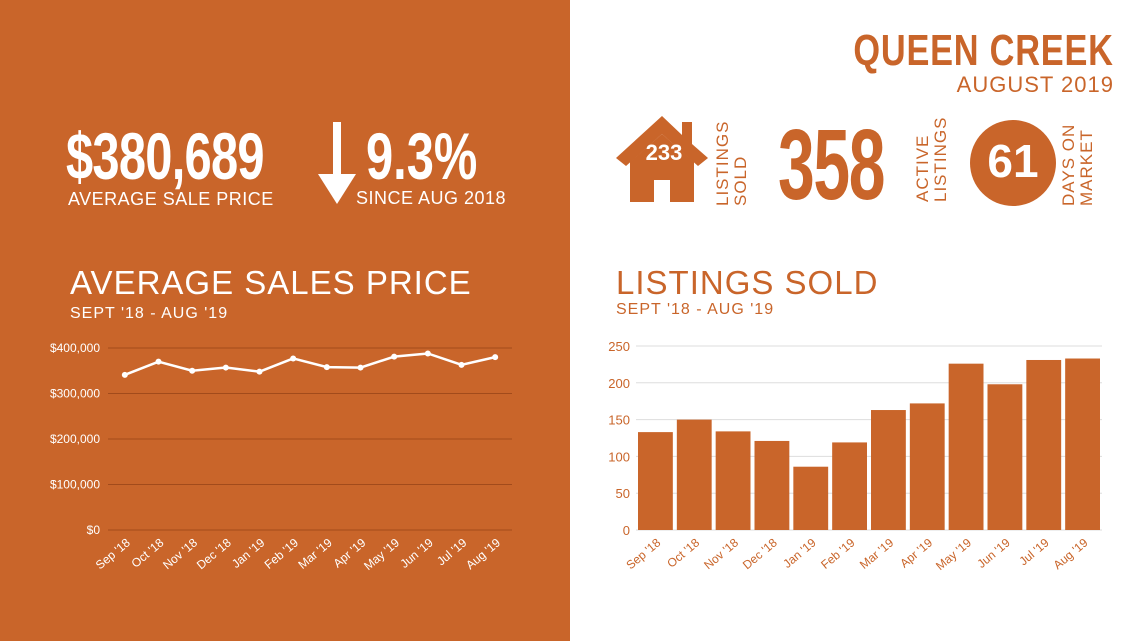 The image size is (1140, 641). What do you see at coordinates (619, 456) in the screenshot?
I see `y-tick-label: 100` at bounding box center [619, 456].